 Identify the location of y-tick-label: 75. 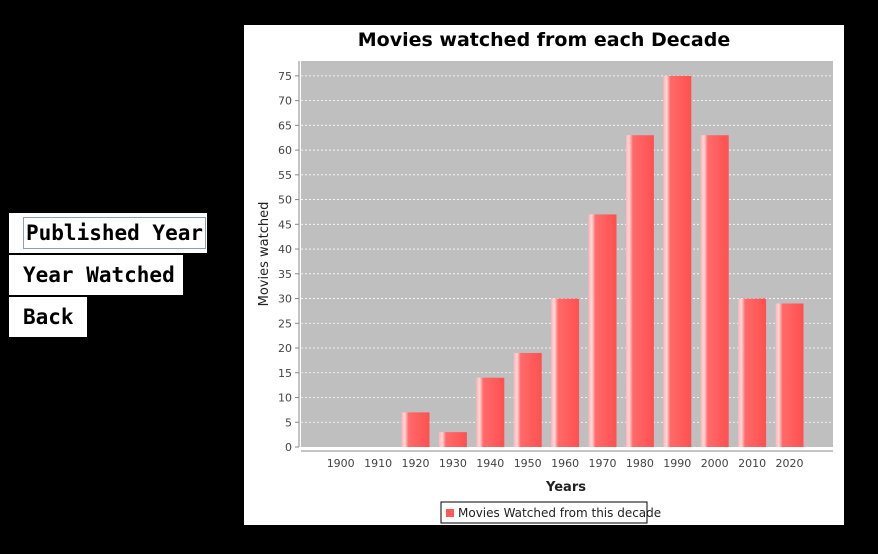
(285, 76).